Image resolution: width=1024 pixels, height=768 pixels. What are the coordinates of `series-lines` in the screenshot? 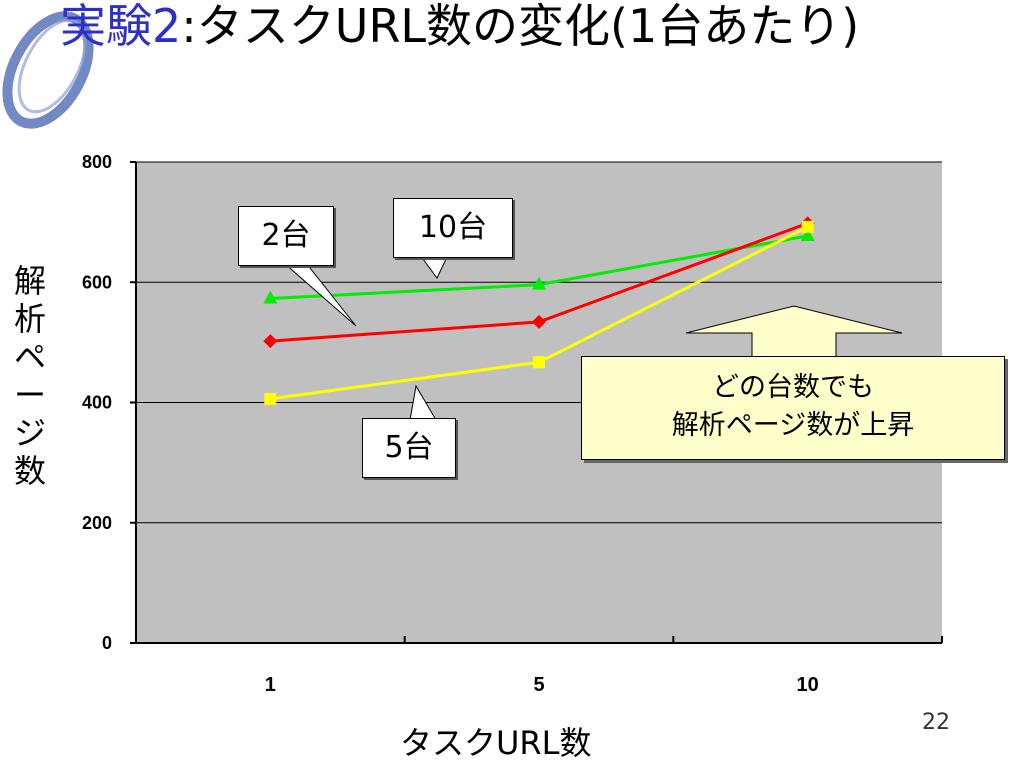 It's located at (539, 310).